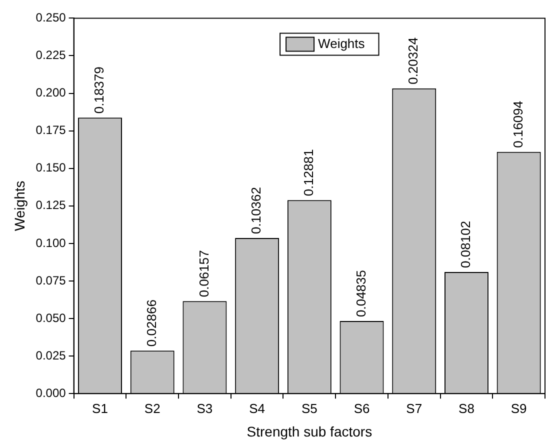 This screenshot has height=445, width=547. Describe the element at coordinates (100, 408) in the screenshot. I see `x-tick-label: S1` at that location.